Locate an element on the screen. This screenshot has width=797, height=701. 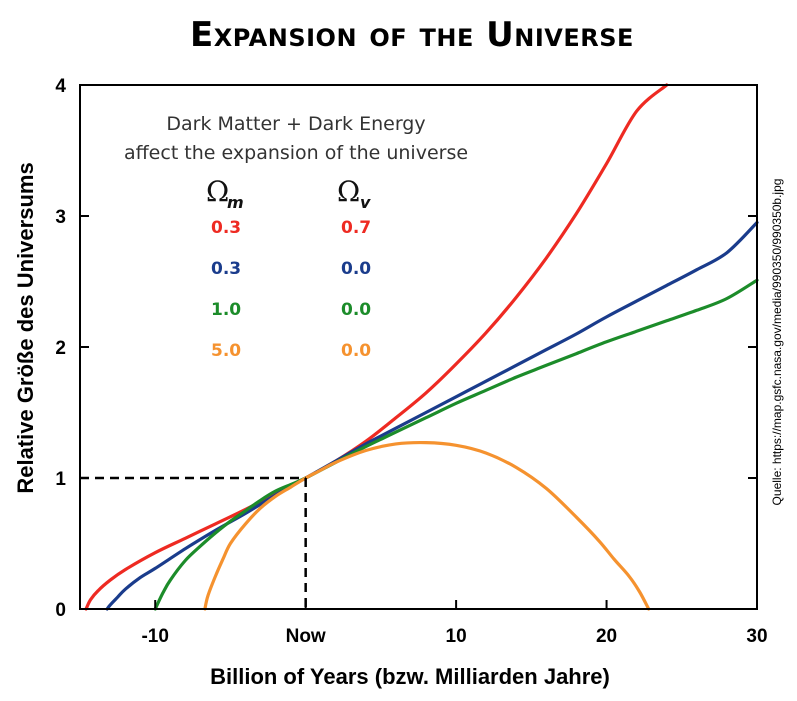
x-tick-label: 20 is located at coordinates (606, 636).